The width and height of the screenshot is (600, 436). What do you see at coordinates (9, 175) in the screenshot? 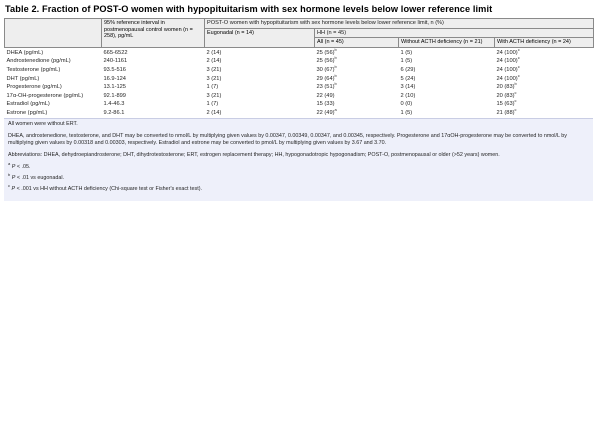
I see `footnote-marker-symbol: b` at bounding box center [9, 175].